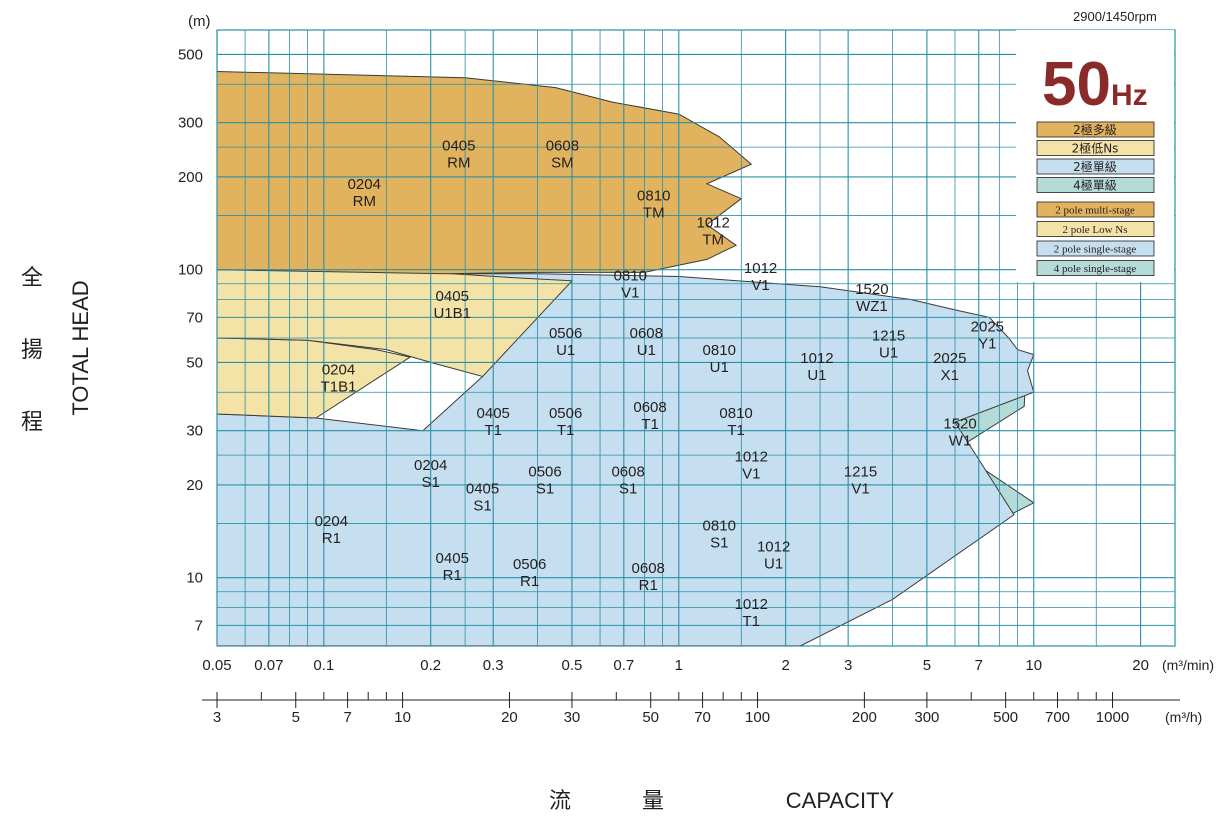 Image resolution: width=1222 pixels, height=819 pixels. I want to click on region-label-code-0608-t1: 0608, so click(649, 407).